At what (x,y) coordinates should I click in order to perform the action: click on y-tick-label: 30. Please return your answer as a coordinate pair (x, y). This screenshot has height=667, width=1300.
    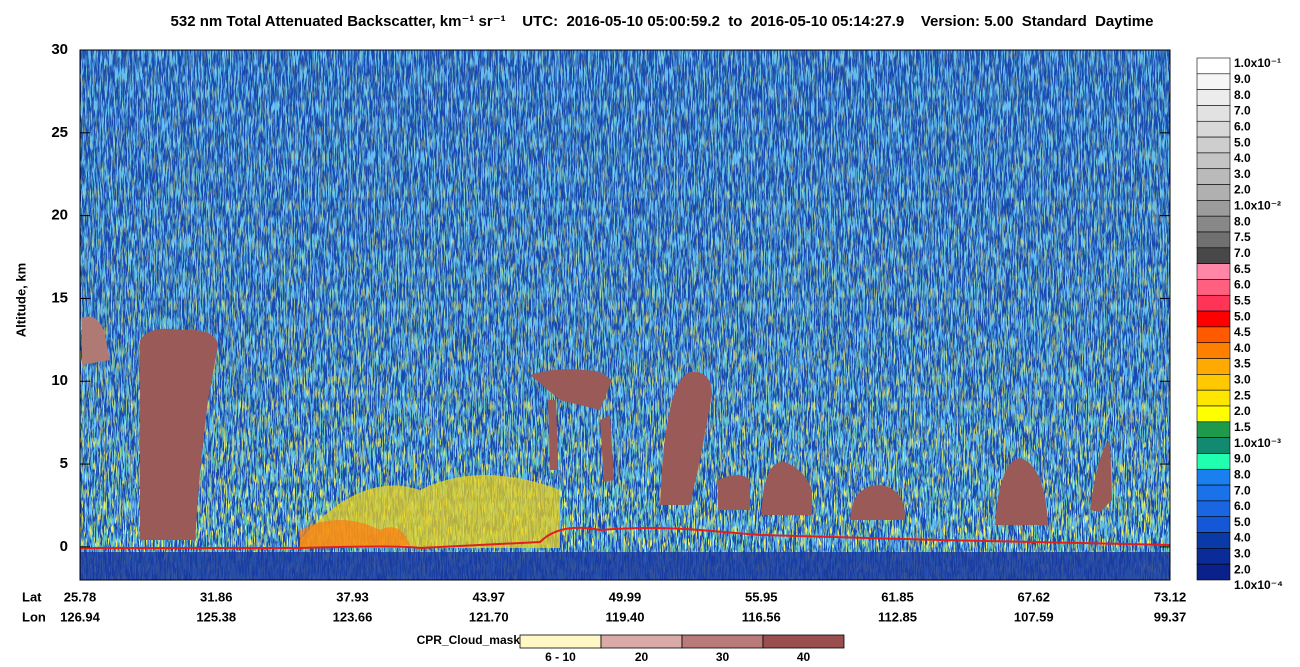
    Looking at the image, I should click on (59, 49).